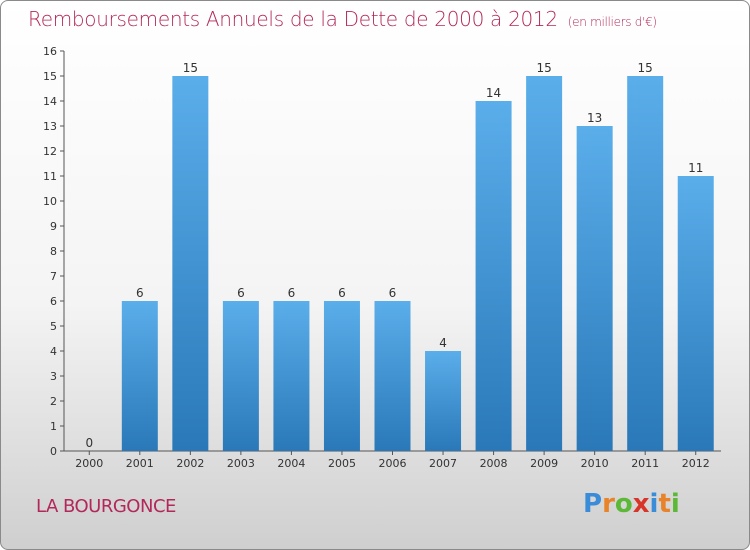 The width and height of the screenshot is (750, 550). What do you see at coordinates (53, 451) in the screenshot?
I see `y-tick-label: 0` at bounding box center [53, 451].